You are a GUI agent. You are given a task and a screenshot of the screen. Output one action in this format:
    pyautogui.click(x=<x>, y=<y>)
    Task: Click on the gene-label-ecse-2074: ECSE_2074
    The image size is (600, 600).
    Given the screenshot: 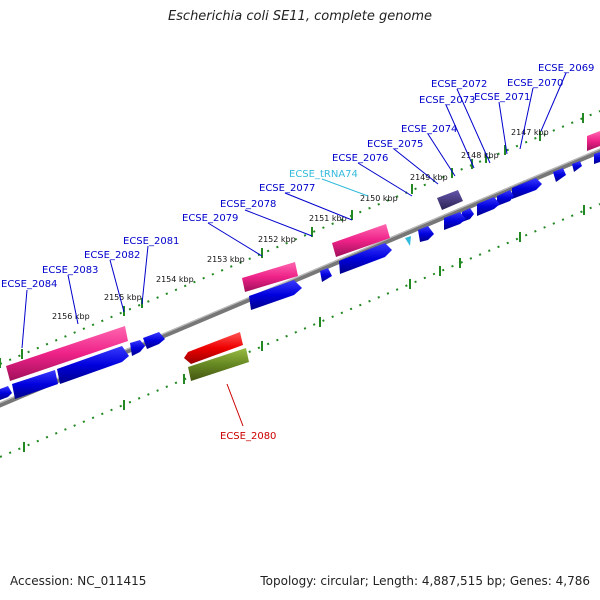 What is the action you would take?
    pyautogui.click(x=429, y=129)
    